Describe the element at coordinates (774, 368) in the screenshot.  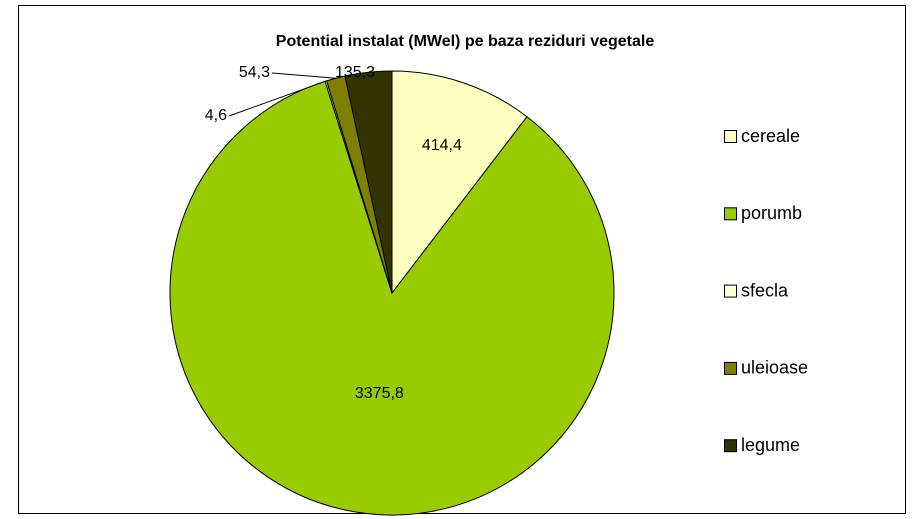
I see `legend-label: uleioase` at that location.